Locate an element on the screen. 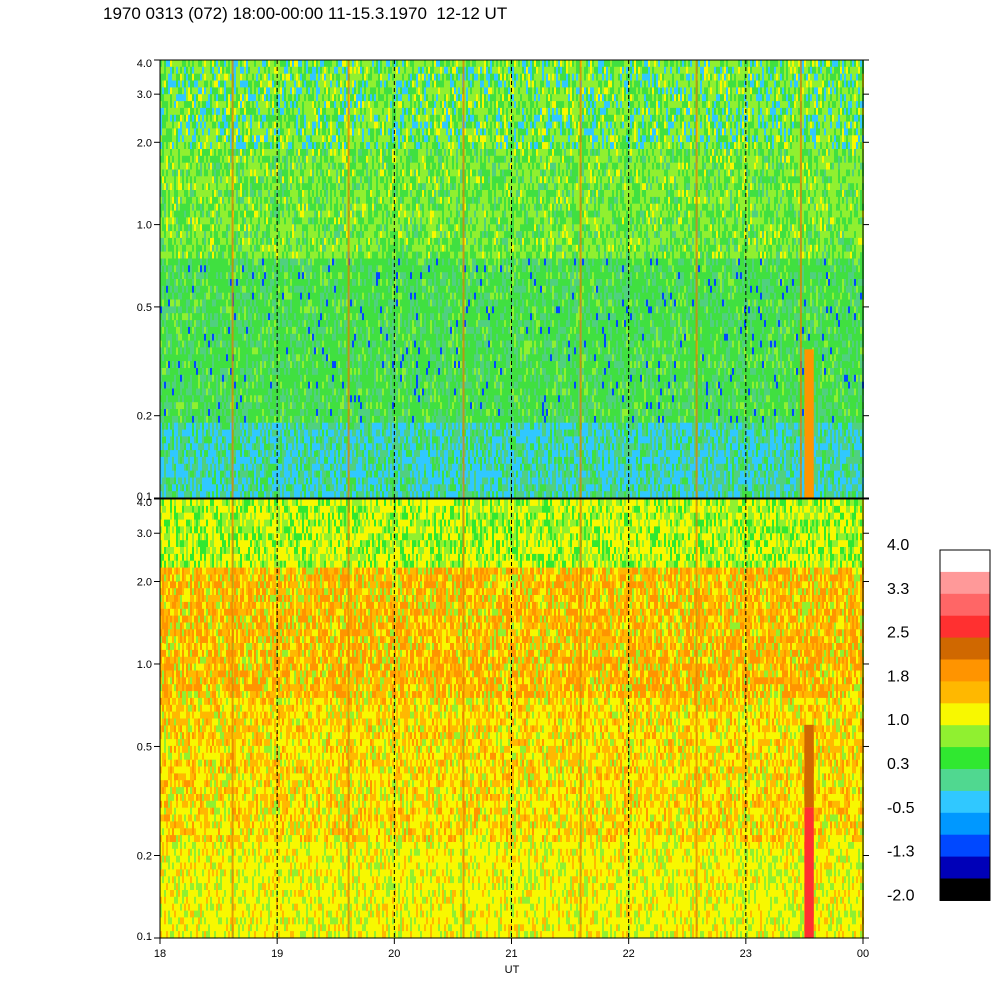 The height and width of the screenshot is (1000, 1000). colorbar-label: 1.8 is located at coordinates (898, 676).